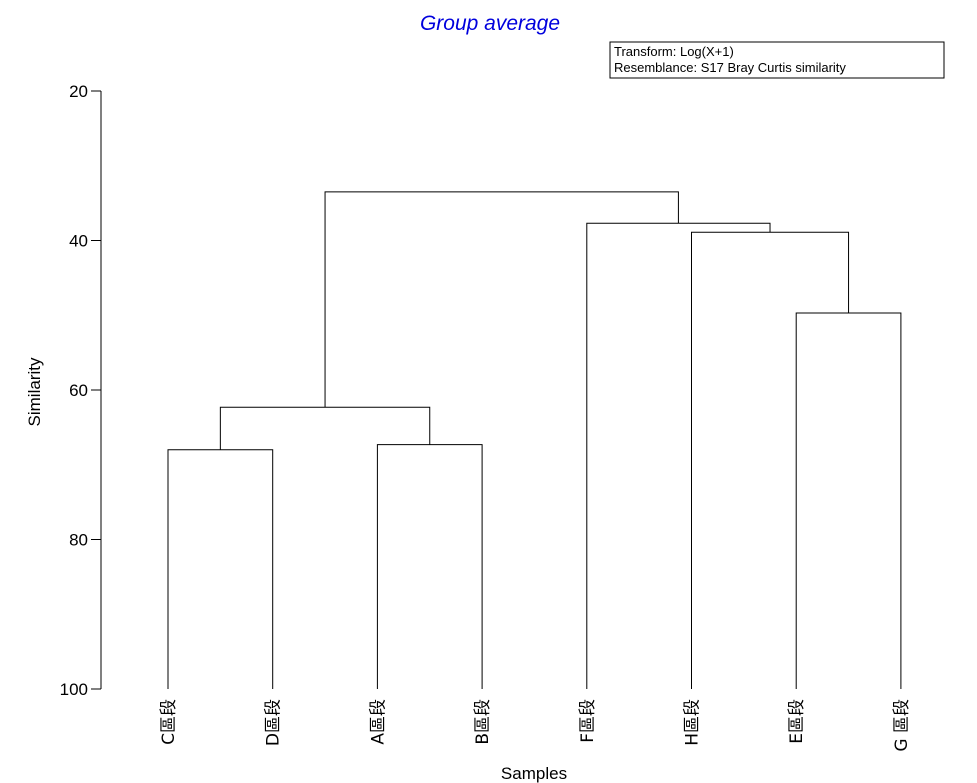  What do you see at coordinates (902, 725) in the screenshot?
I see `sample-label: G 區段` at bounding box center [902, 725].